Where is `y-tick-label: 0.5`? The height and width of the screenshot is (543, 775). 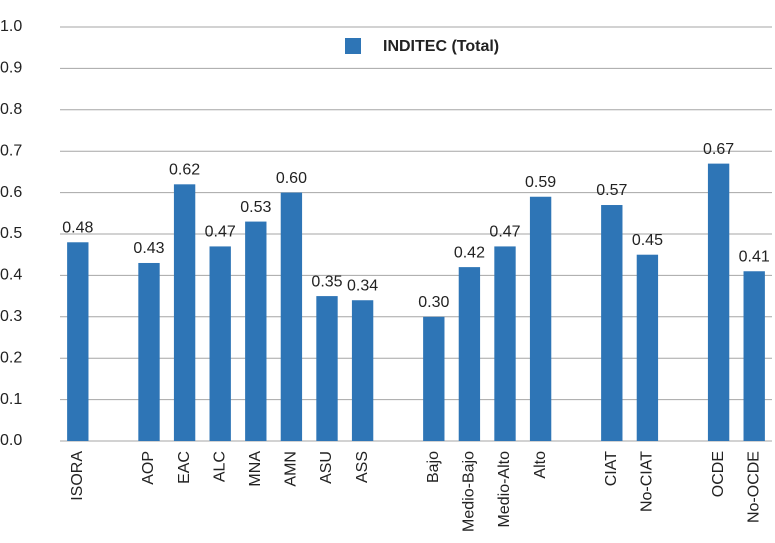 y-tick-label: 0.5 is located at coordinates (11, 233).